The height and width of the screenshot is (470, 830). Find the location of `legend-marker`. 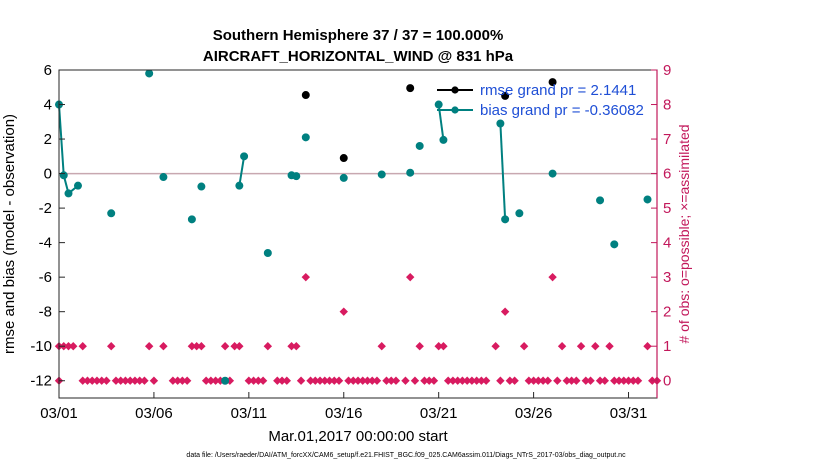

legend-marker is located at coordinates (455, 90).